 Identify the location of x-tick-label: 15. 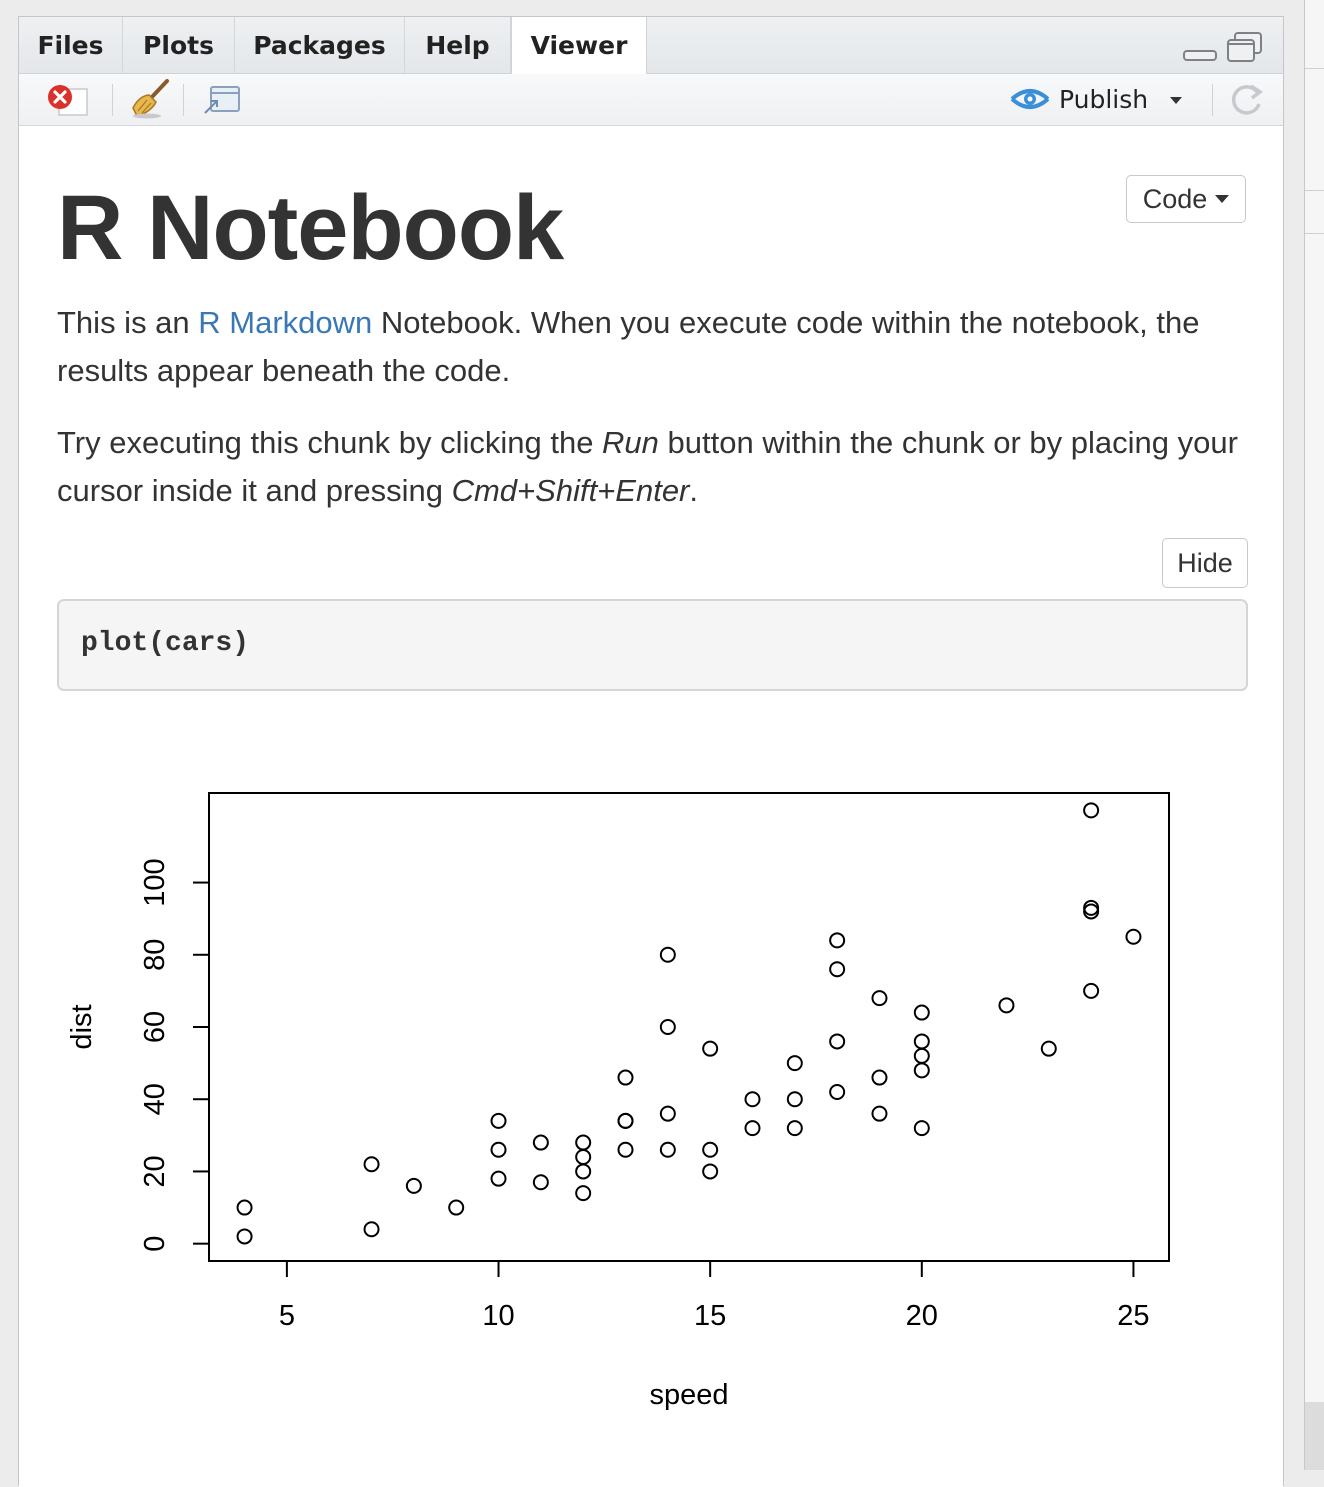
(710, 1316).